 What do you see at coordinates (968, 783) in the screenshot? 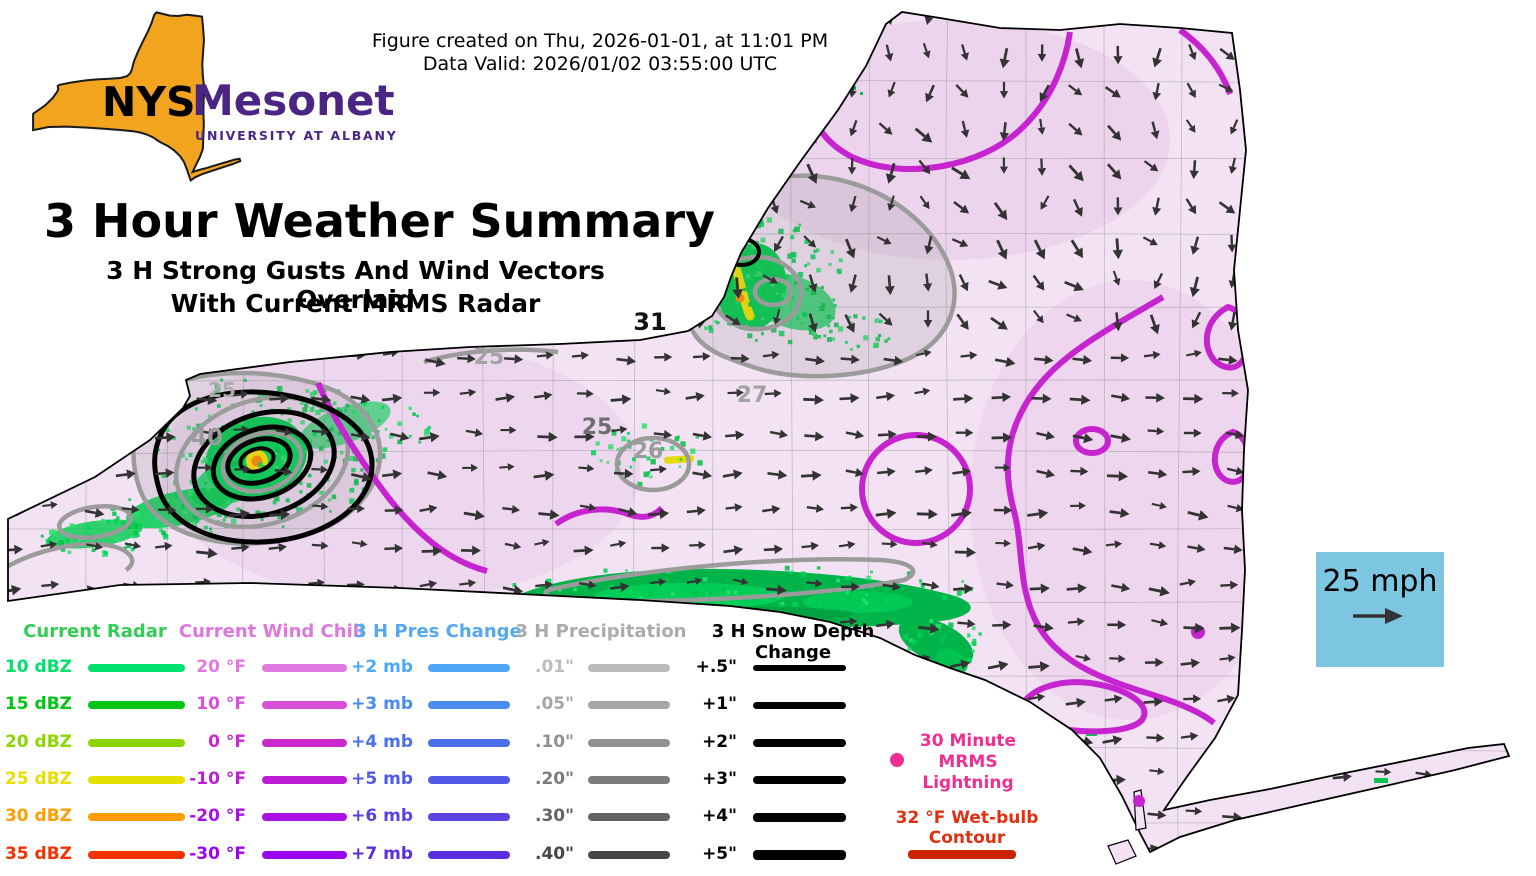
I see `lightning-label-line3: Lightning` at bounding box center [968, 783].